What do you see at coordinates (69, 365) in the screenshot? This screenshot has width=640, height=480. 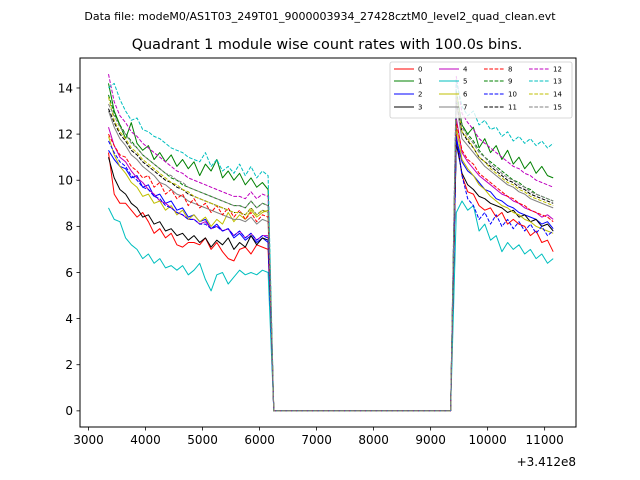 I see `y-tick-label: 2` at bounding box center [69, 365].